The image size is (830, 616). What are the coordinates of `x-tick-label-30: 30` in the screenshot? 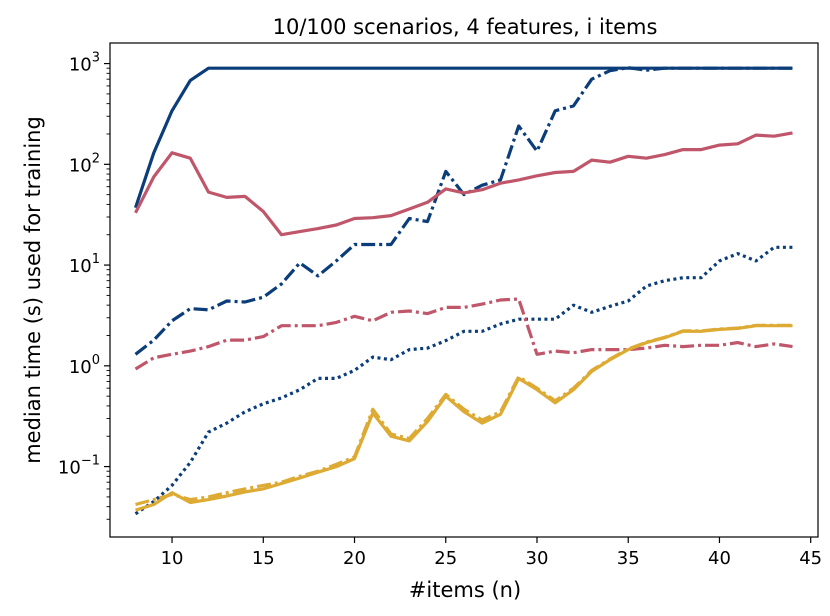 It's located at (537, 558).